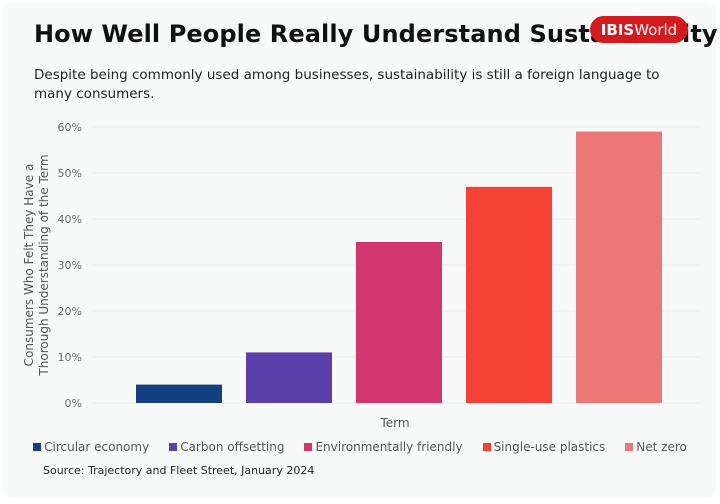  Describe the element at coordinates (656, 29) in the screenshot. I see `logo-light: World` at that location.